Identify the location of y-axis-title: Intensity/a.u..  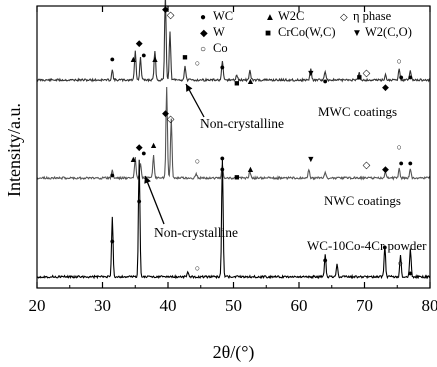
(14, 150).